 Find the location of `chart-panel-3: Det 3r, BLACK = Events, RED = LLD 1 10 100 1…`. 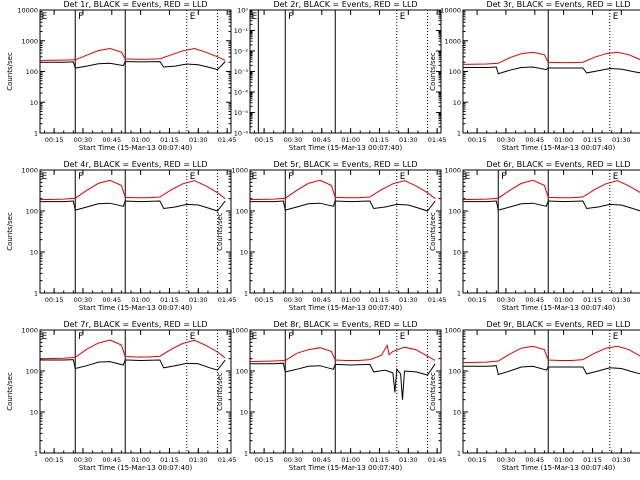

chart-panel-3: Det 3r, BLACK = Events, RED = LLD 1 10 100 1… is located at coordinates (534, 76).